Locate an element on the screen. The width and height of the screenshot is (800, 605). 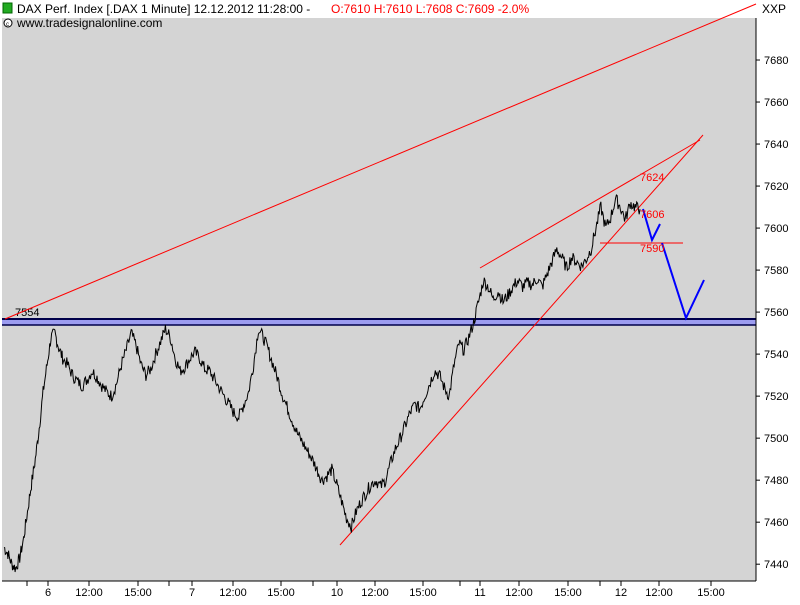
projection-path-short is located at coordinates (651, 225).